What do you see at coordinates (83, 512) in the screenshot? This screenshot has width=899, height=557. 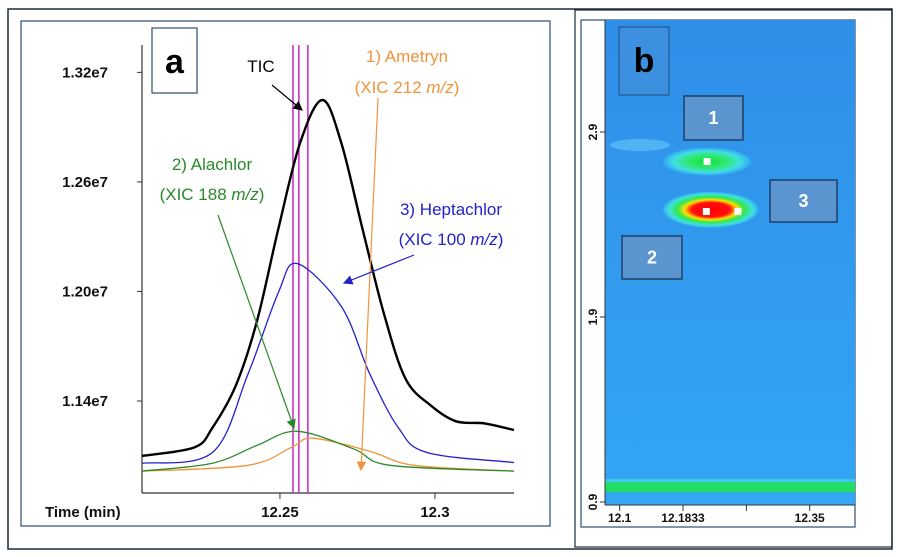 I see `x-axis-label: Time (min)` at bounding box center [83, 512].